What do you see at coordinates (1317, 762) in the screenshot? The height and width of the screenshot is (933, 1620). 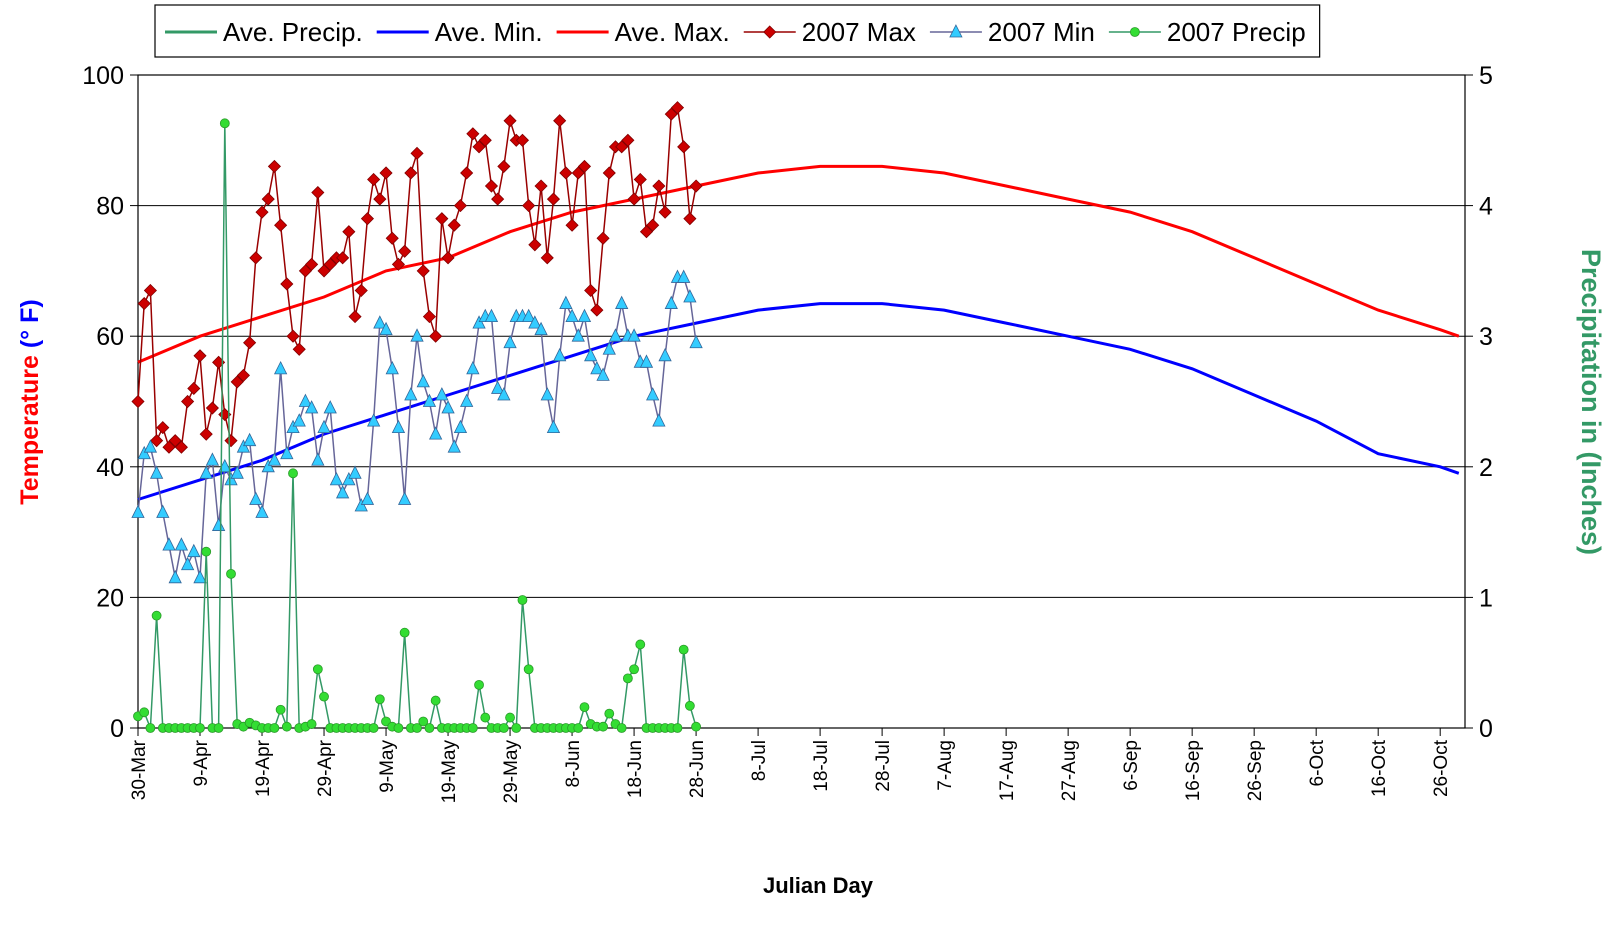 I see `x-tick-label: 6-Oct` at bounding box center [1317, 762].